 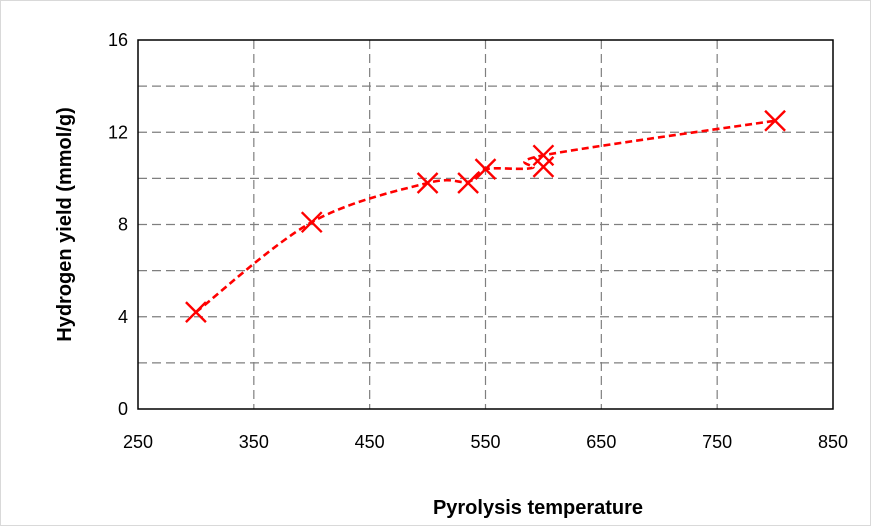 I want to click on x-tick-label: 350, so click(x=254, y=442).